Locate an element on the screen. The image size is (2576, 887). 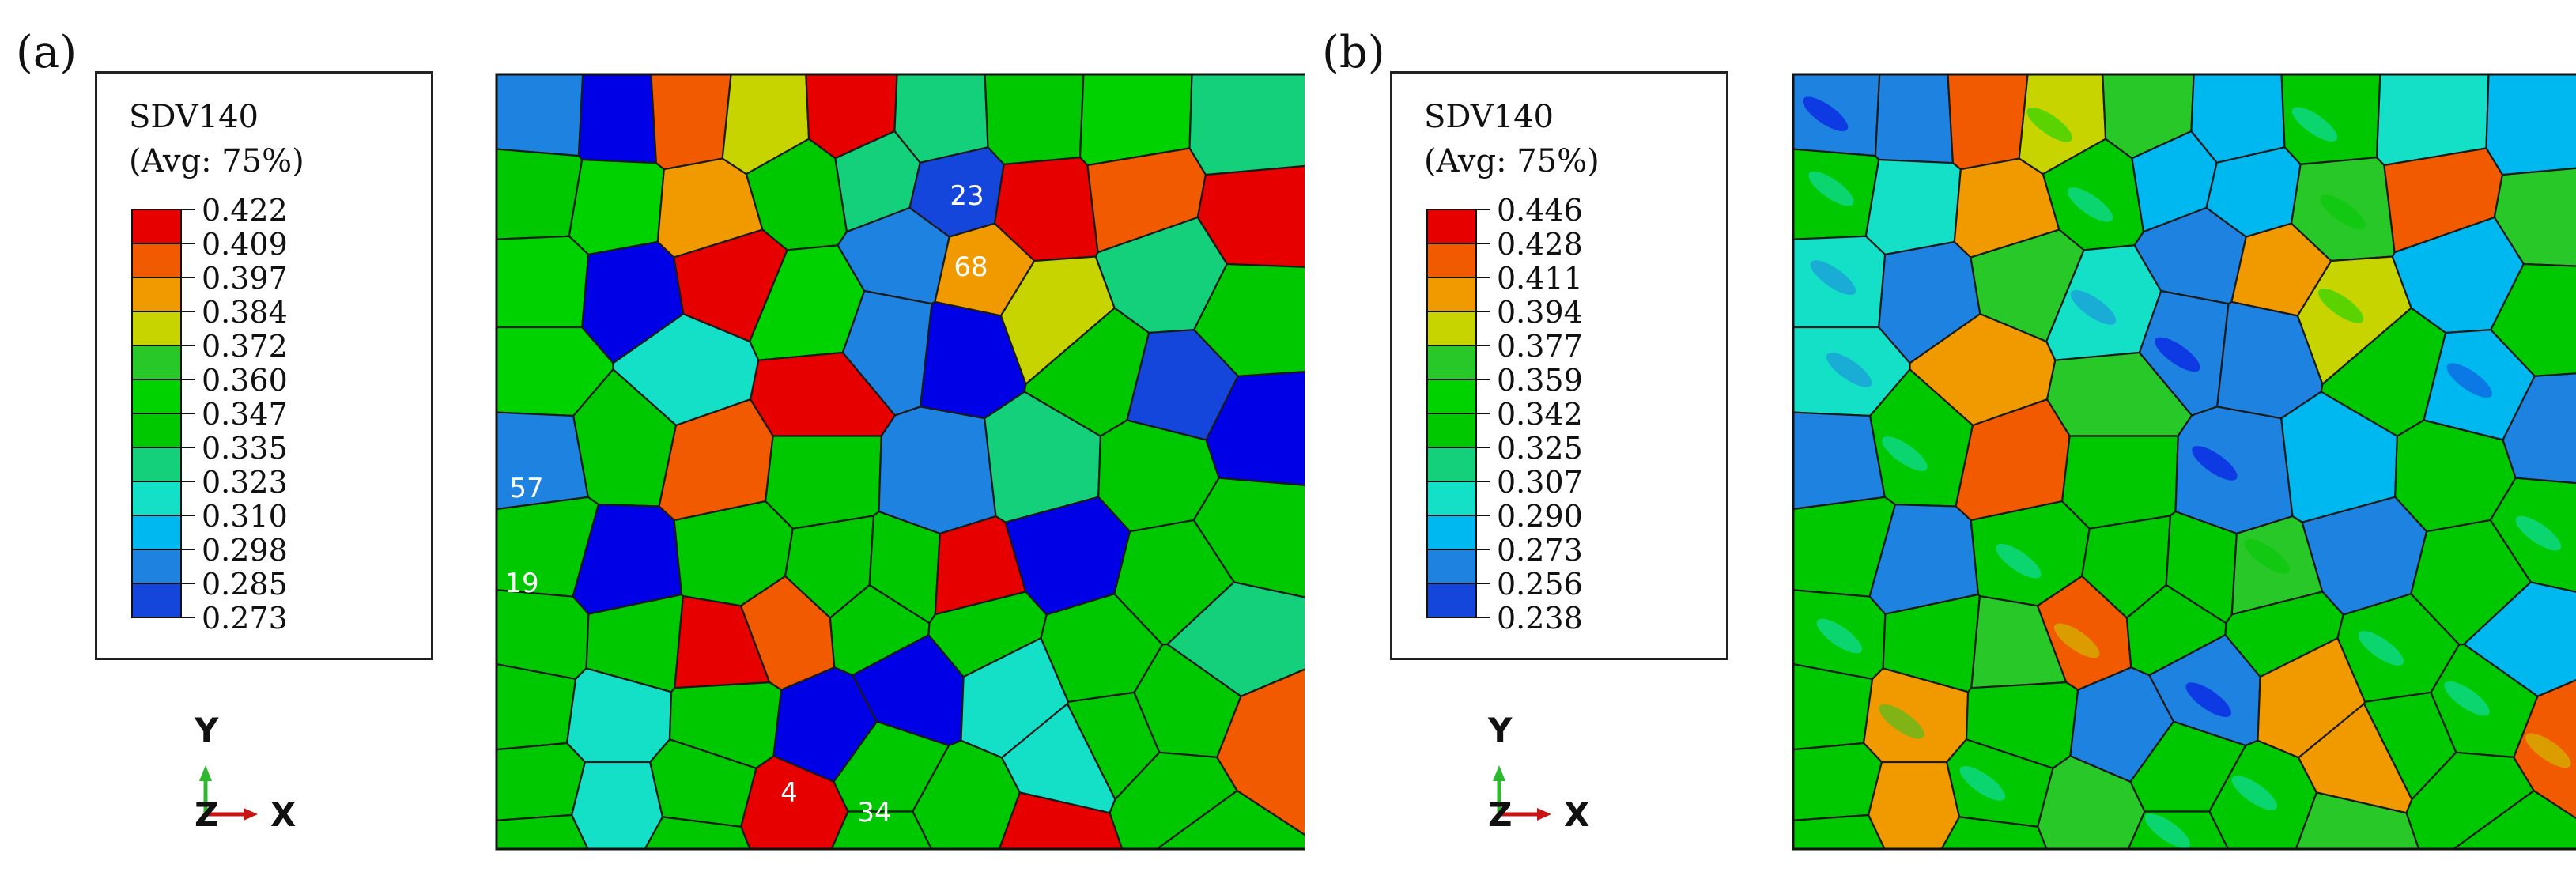
colorbar-tick-label: 0.394 is located at coordinates (1540, 312).